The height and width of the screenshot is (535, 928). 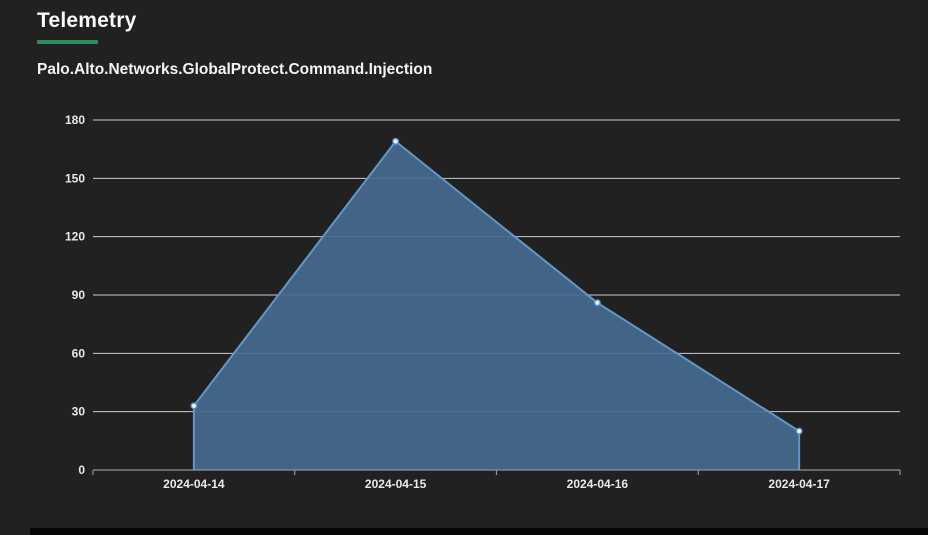 I want to click on bottom-edge-bar, so click(x=479, y=531).